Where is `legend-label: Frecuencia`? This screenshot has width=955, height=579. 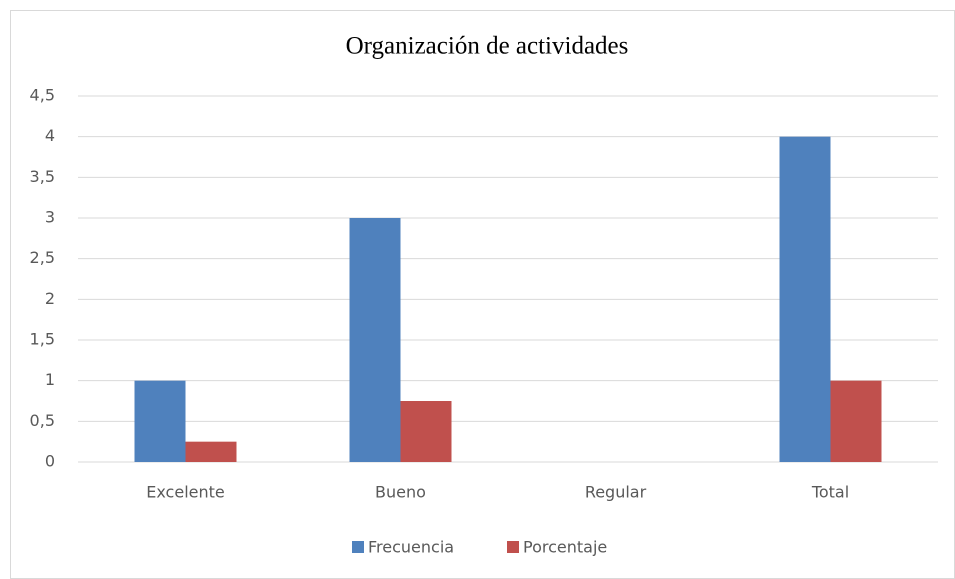
legend-label: Frecuencia is located at coordinates (411, 547).